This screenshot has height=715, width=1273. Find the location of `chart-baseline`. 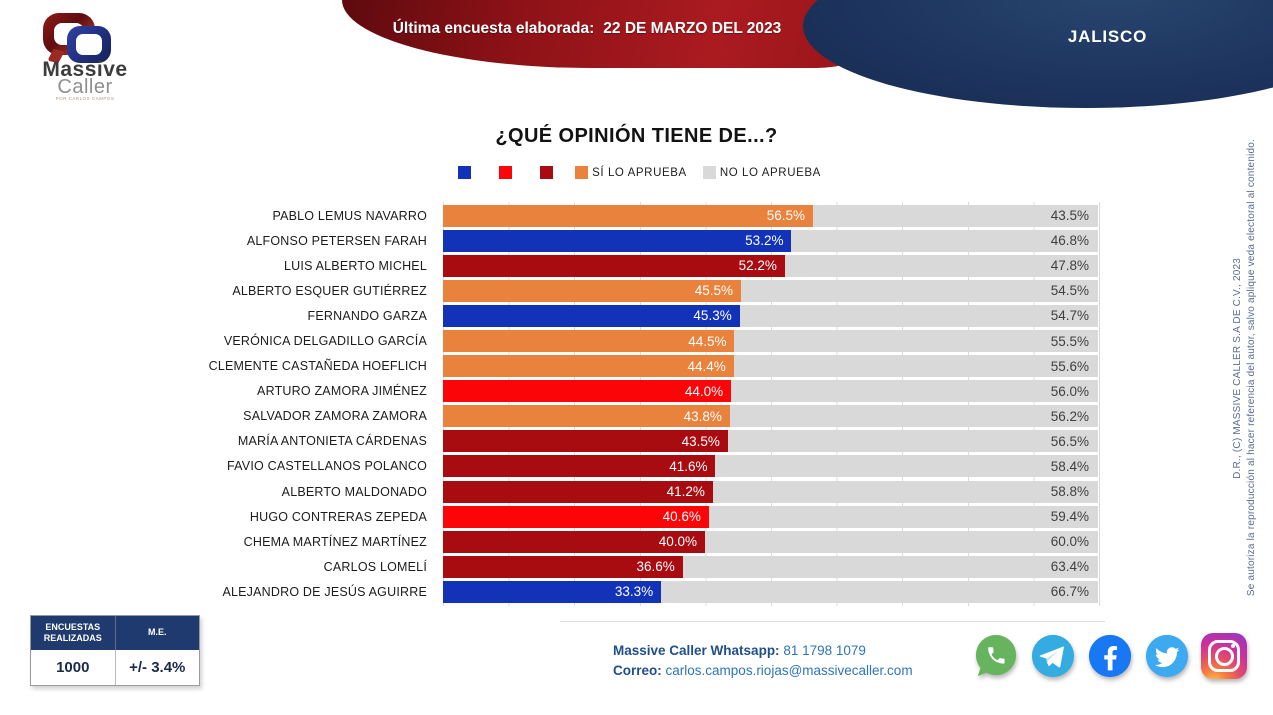

chart-baseline is located at coordinates (832, 621).